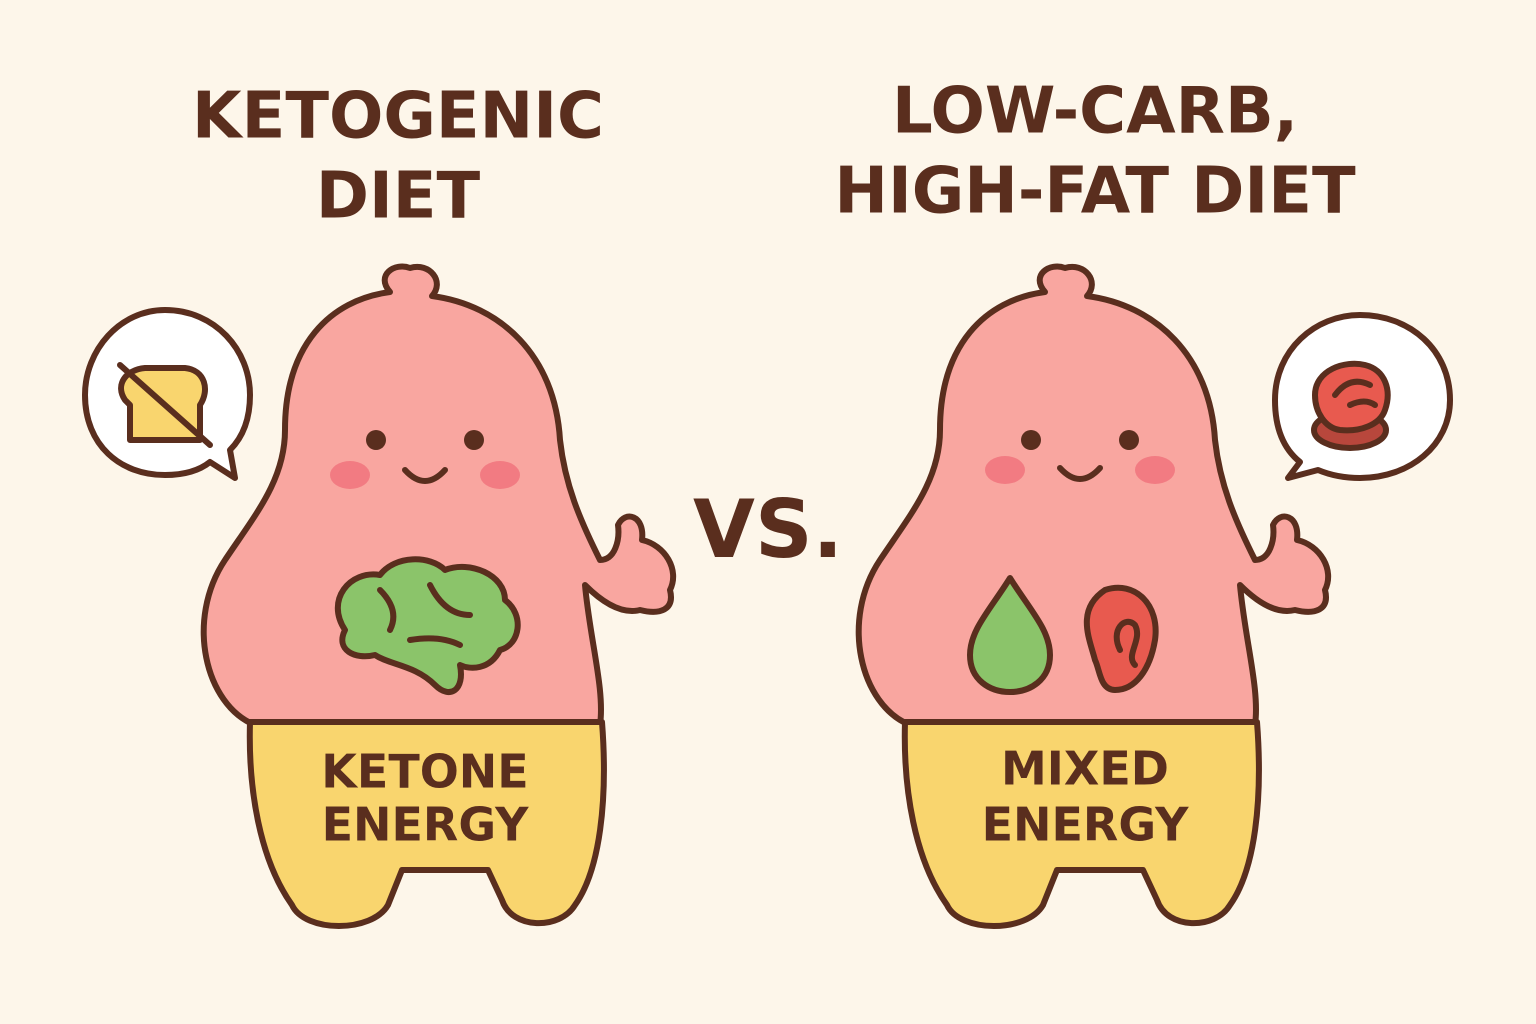  Describe the element at coordinates (426, 825) in the screenshot. I see `left-label: ENERGY` at that location.